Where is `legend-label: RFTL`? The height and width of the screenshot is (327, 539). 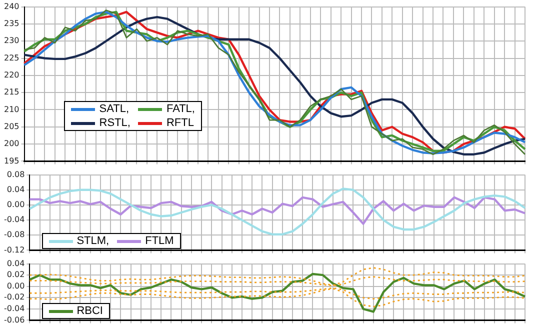
legend-label: RFTL is located at coordinates (180, 123).